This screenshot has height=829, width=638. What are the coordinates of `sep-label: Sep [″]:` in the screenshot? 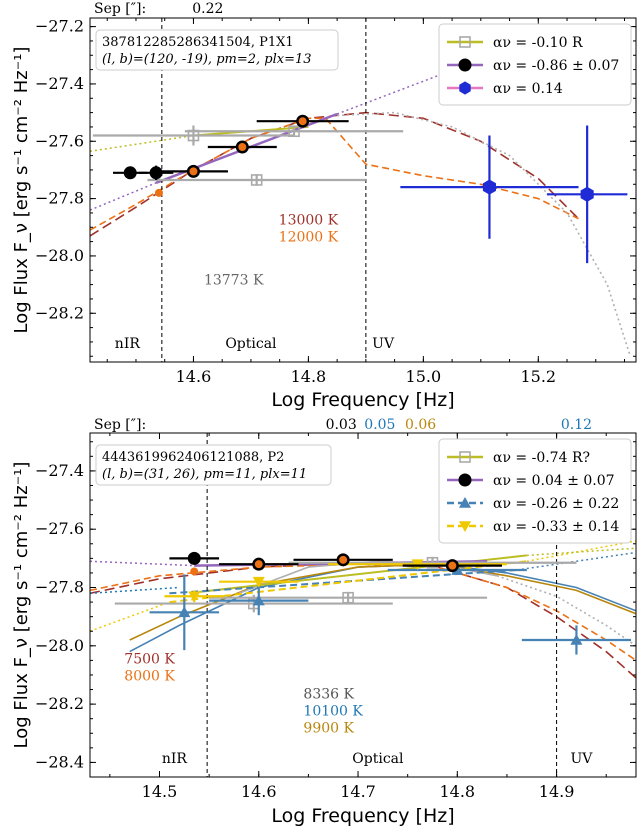 It's located at (120, 425).